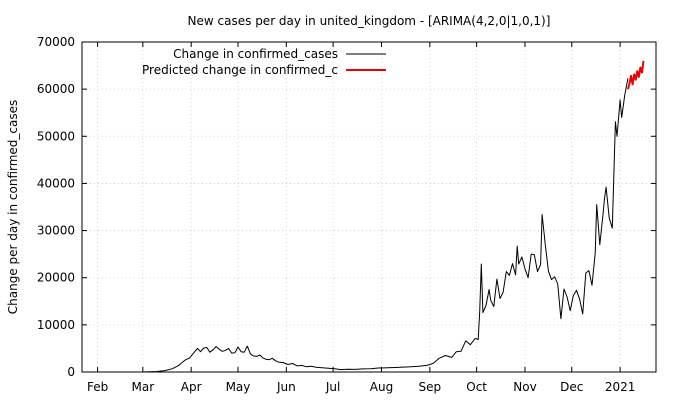 This screenshot has width=680, height=400. Describe the element at coordinates (240, 70) in the screenshot. I see `legend-label-1: Predicted change in confirmed_c` at that location.